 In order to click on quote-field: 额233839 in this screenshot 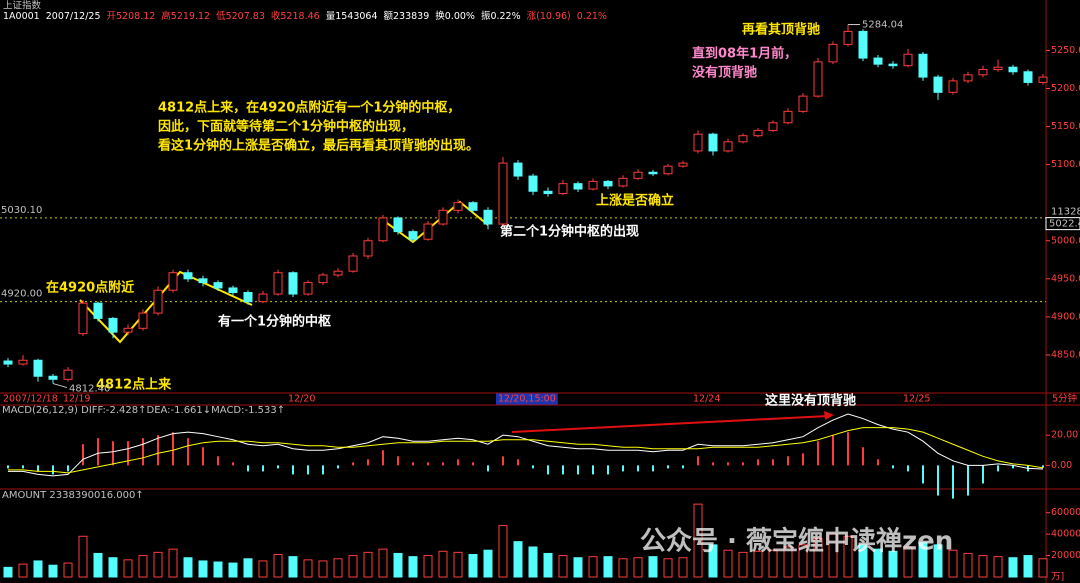, I will do `click(407, 16)`.